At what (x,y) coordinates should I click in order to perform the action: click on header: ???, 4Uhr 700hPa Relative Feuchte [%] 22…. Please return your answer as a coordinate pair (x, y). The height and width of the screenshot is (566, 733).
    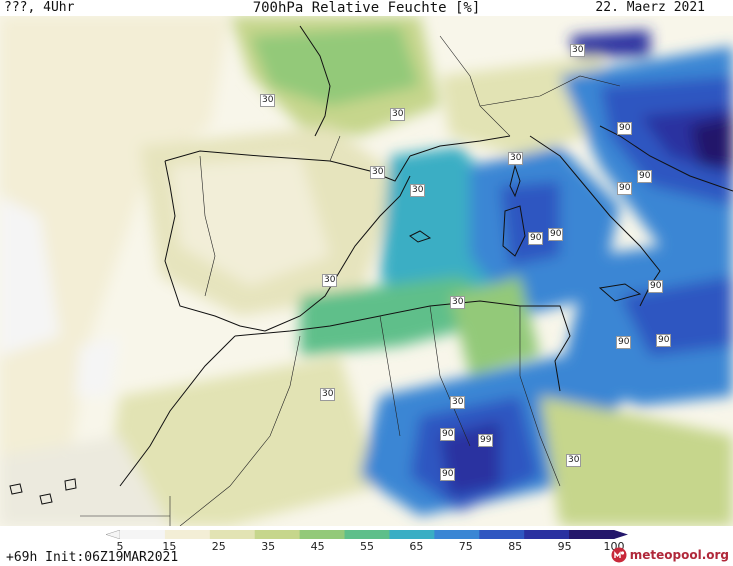
    Looking at the image, I should click on (366, 8).